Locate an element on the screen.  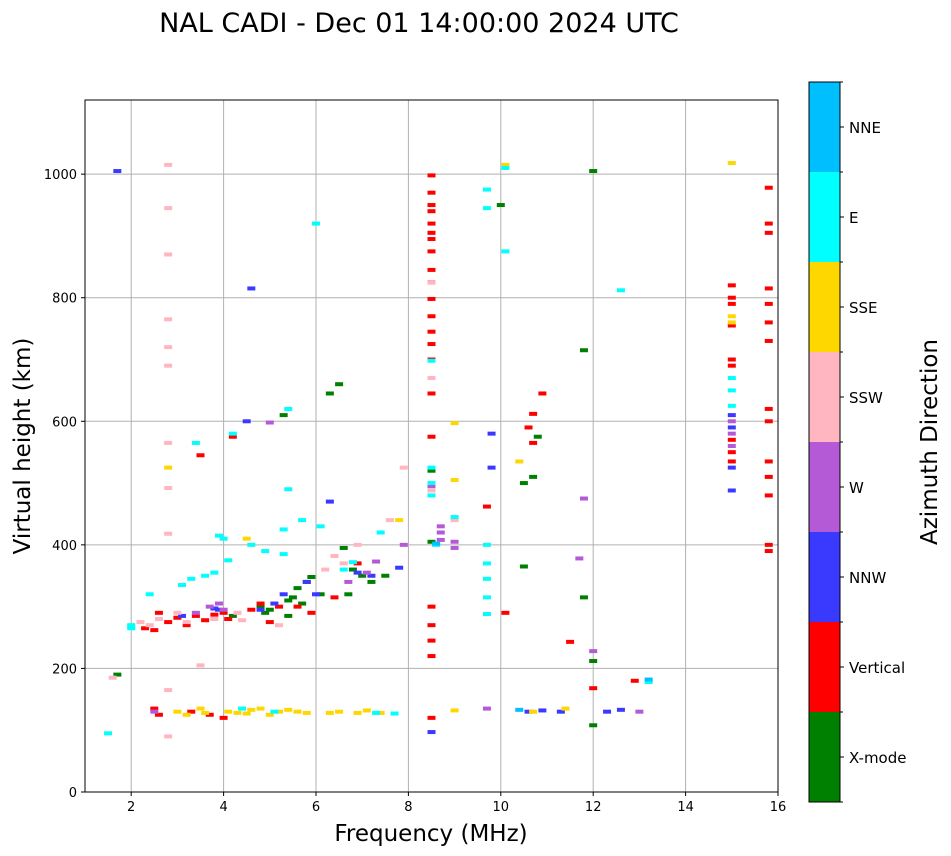
colorbar-tick-label: X-mode is located at coordinates (877, 758).